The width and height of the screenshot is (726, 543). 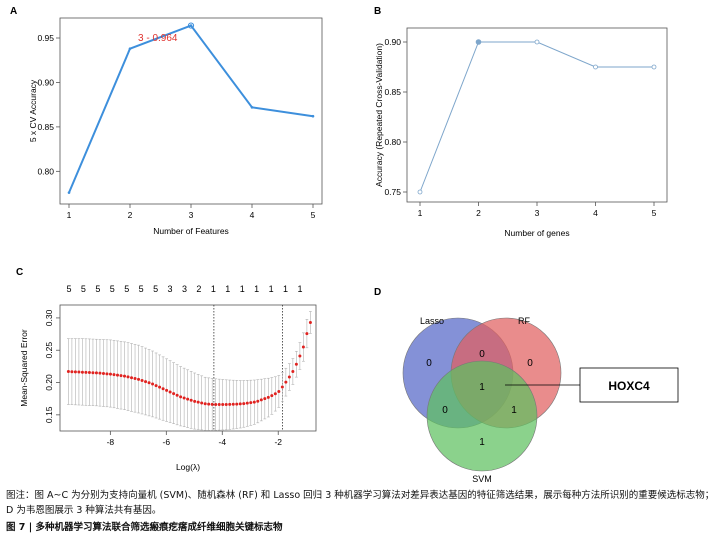 What do you see at coordinates (429, 363) in the screenshot?
I see `venn-count-lasso-only: 0` at bounding box center [429, 363].